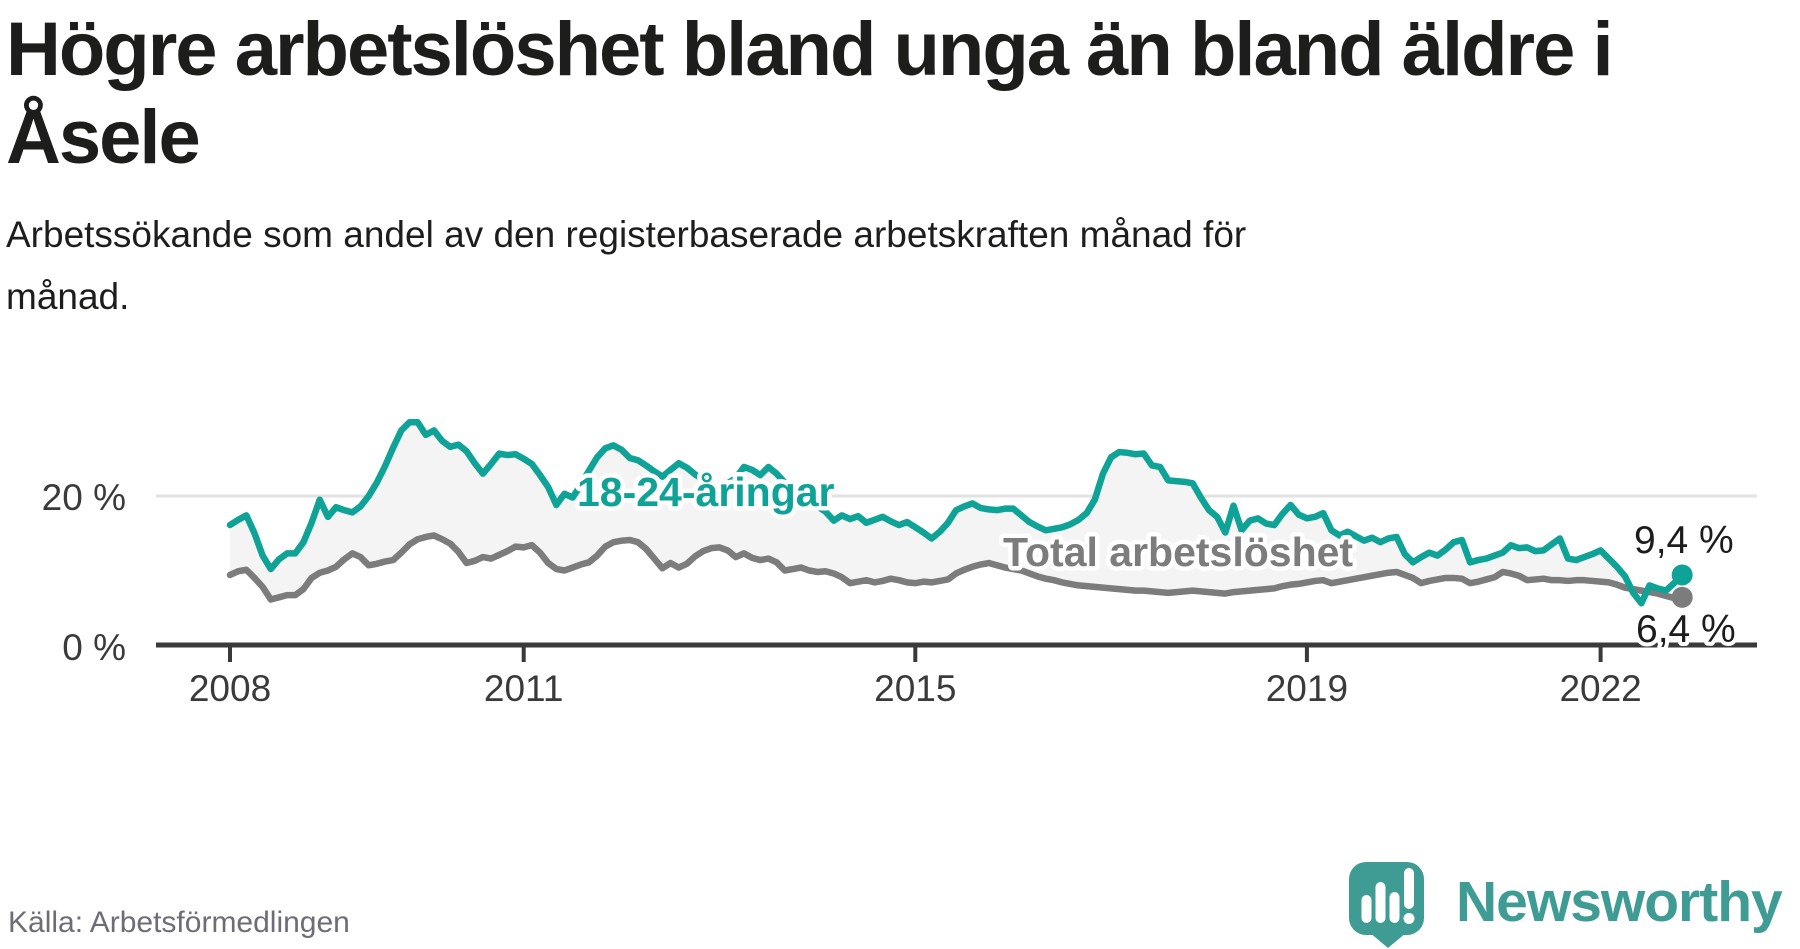 This screenshot has height=949, width=1800. I want to click on y-tick-label-20: 20 %, so click(84, 497).